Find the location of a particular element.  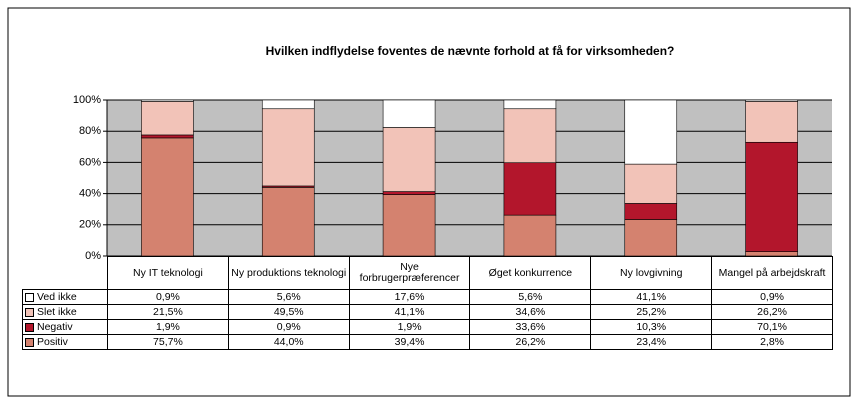

value-label: 25,2% is located at coordinates (651, 312).